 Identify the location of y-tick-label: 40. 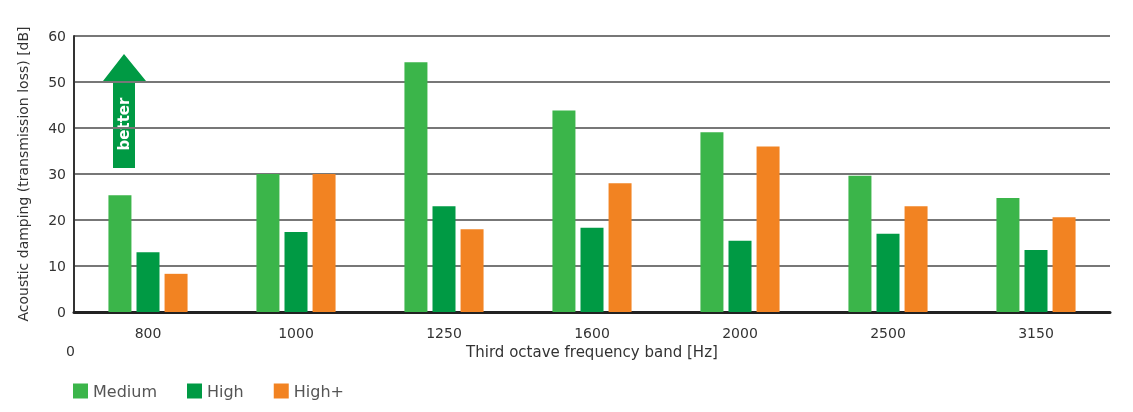
(57, 128).